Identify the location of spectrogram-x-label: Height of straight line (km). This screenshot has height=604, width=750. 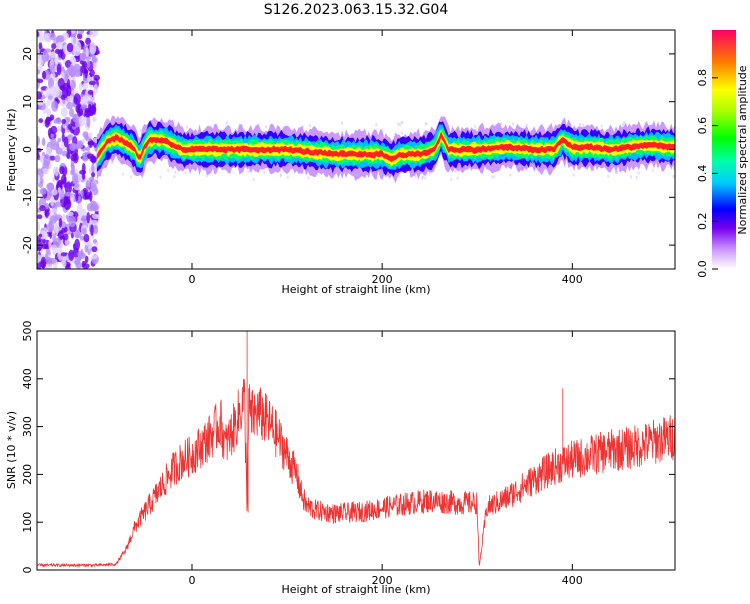
(355, 289).